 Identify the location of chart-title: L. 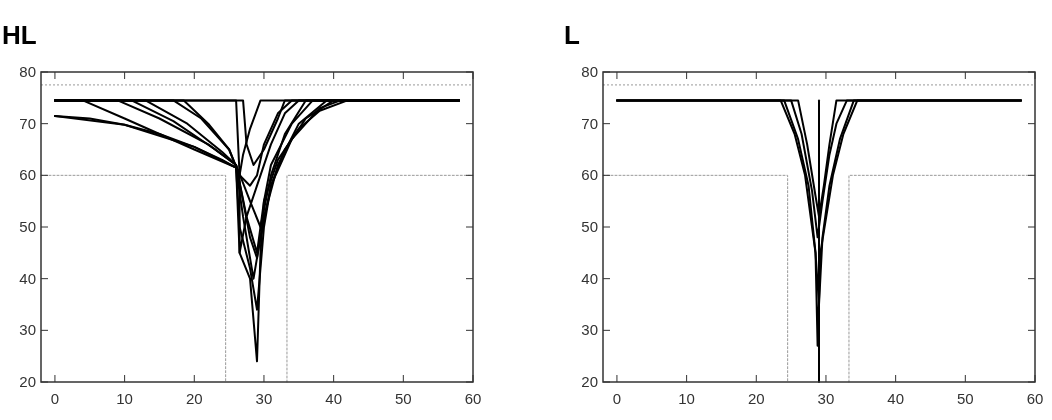
(572, 35).